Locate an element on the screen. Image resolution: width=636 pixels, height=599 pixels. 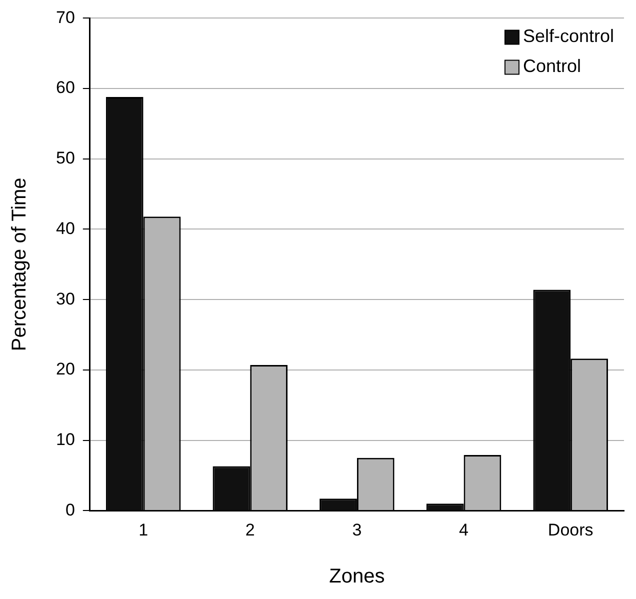
y-tick-label: 20 is located at coordinates (65, 369).